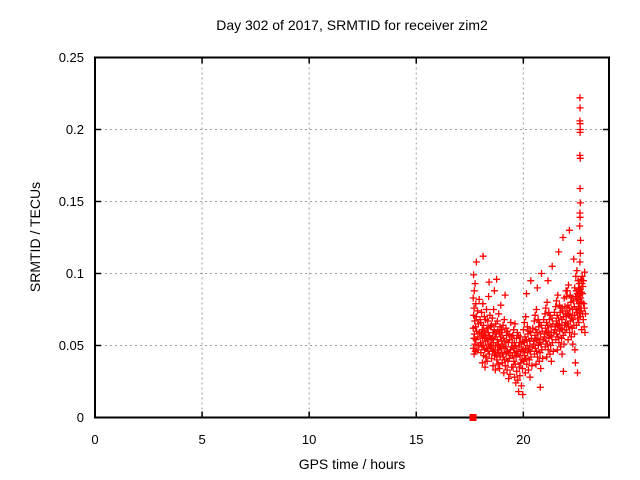 This screenshot has width=640, height=480. I want to click on x-tick-label: 15, so click(416, 439).